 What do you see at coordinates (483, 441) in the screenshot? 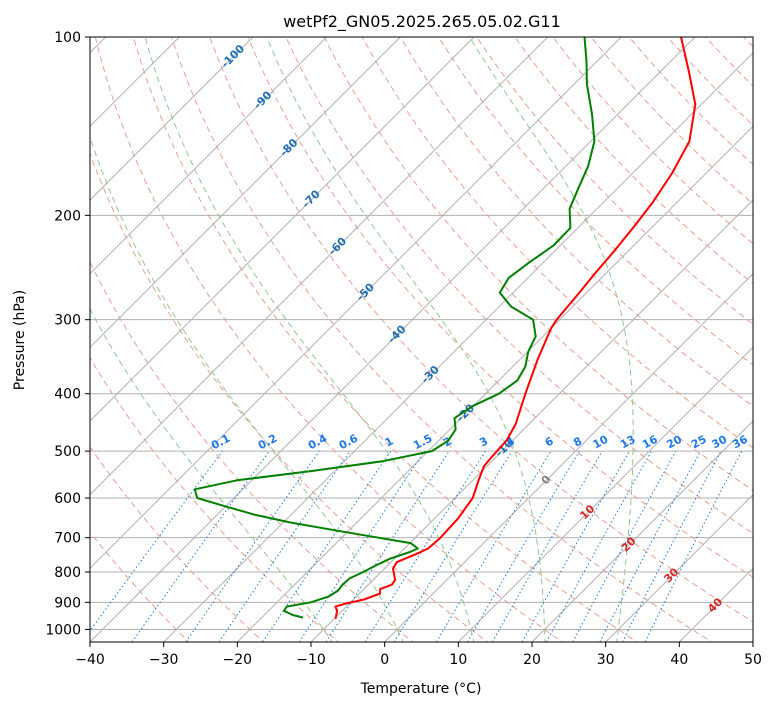
I see `mixing-ratio-label: 3` at bounding box center [483, 441].